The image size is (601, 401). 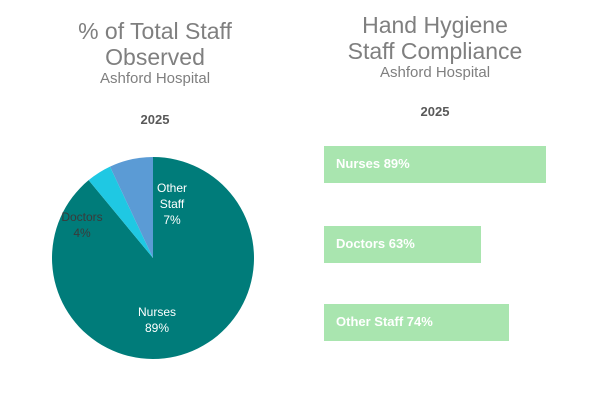 I want to click on bar-nurses: Nurses 89%, so click(x=435, y=164).